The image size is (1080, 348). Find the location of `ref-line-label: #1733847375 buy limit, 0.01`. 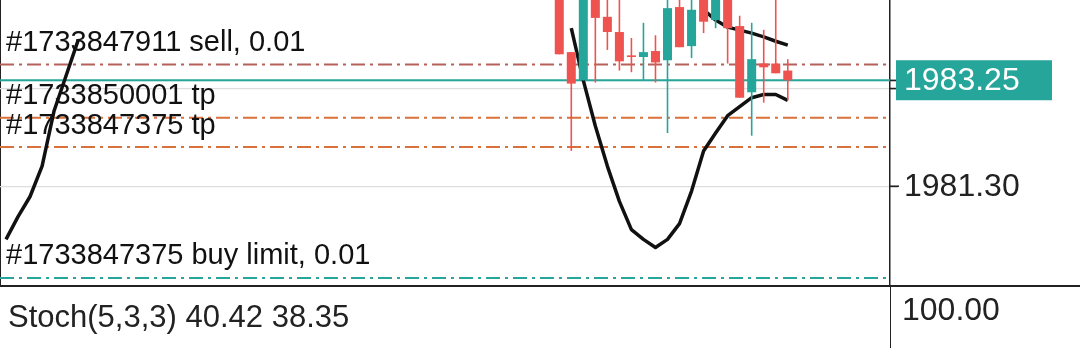

ref-line-label: #1733847375 buy limit, 0.01 is located at coordinates (188, 254).